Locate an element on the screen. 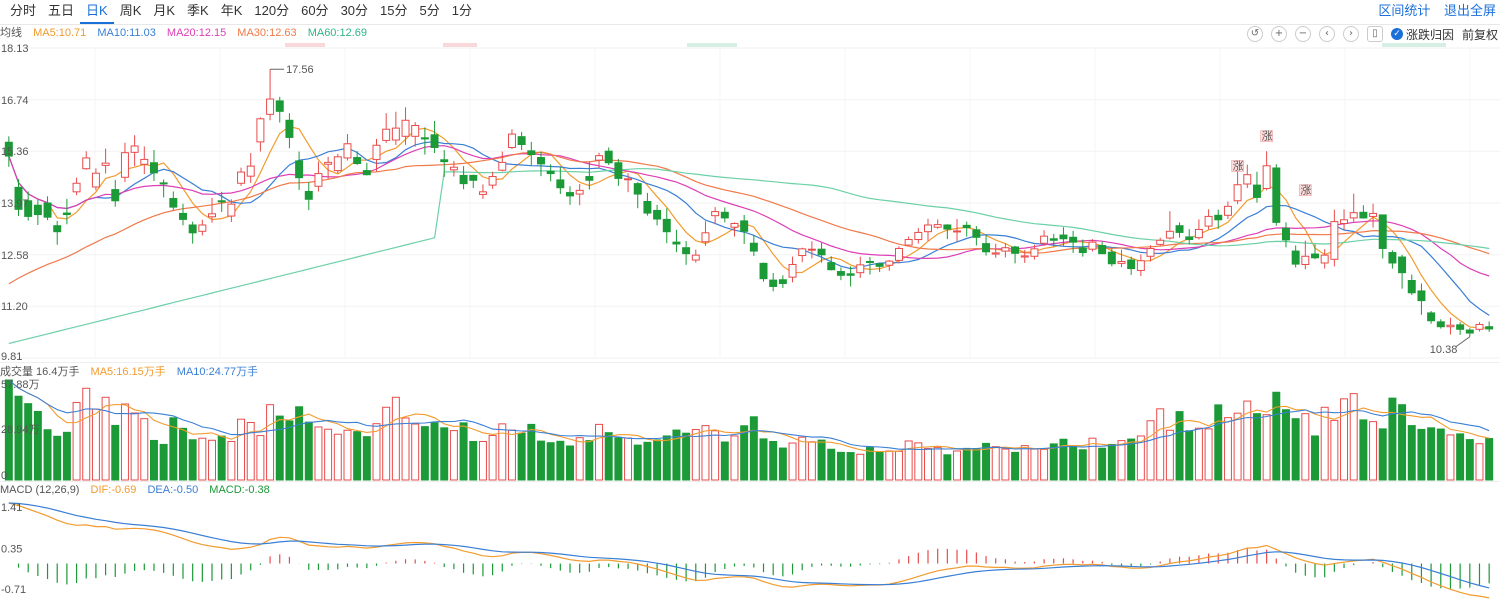 The height and width of the screenshot is (600, 1500). rise-tag-bg is located at coordinates (1305, 190).